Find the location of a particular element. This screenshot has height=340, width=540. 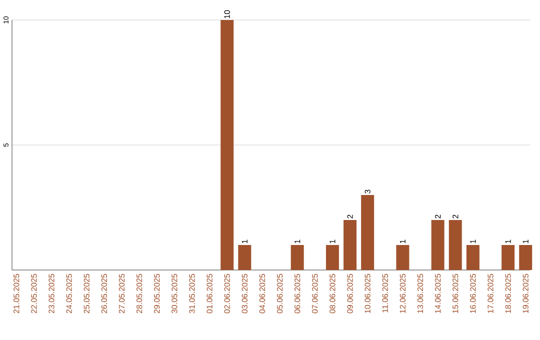

x-tick-label: 29.05.2025 is located at coordinates (157, 294).